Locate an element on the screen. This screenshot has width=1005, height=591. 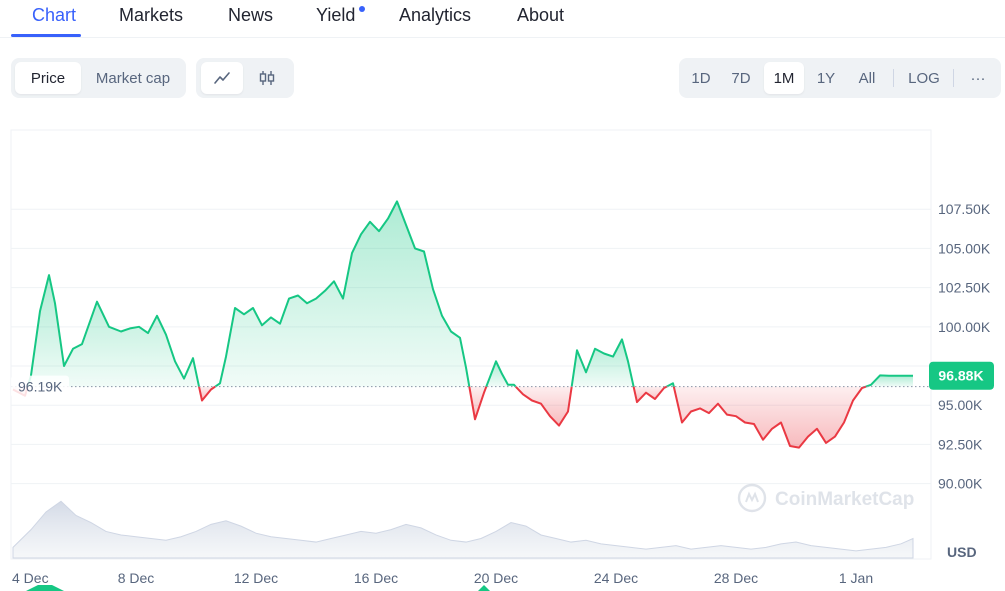
top-tab-bar: Chart Markets News Yield Analytics About is located at coordinates (502, 19).